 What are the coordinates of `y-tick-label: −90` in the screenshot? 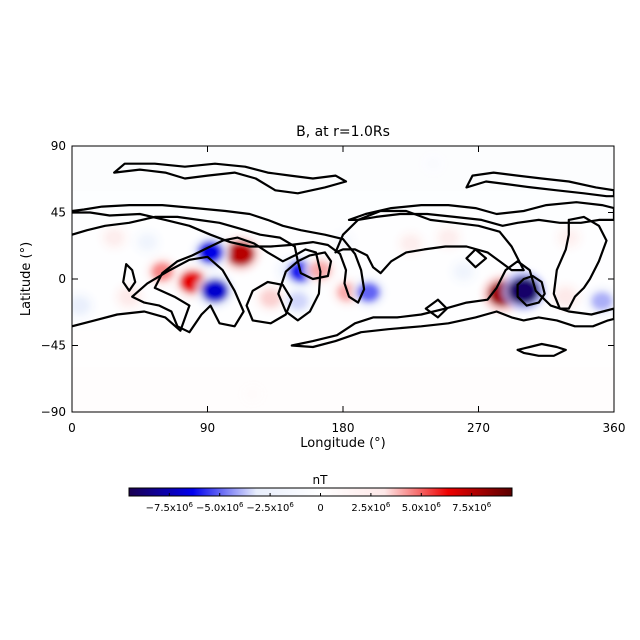 It's located at (53, 412).